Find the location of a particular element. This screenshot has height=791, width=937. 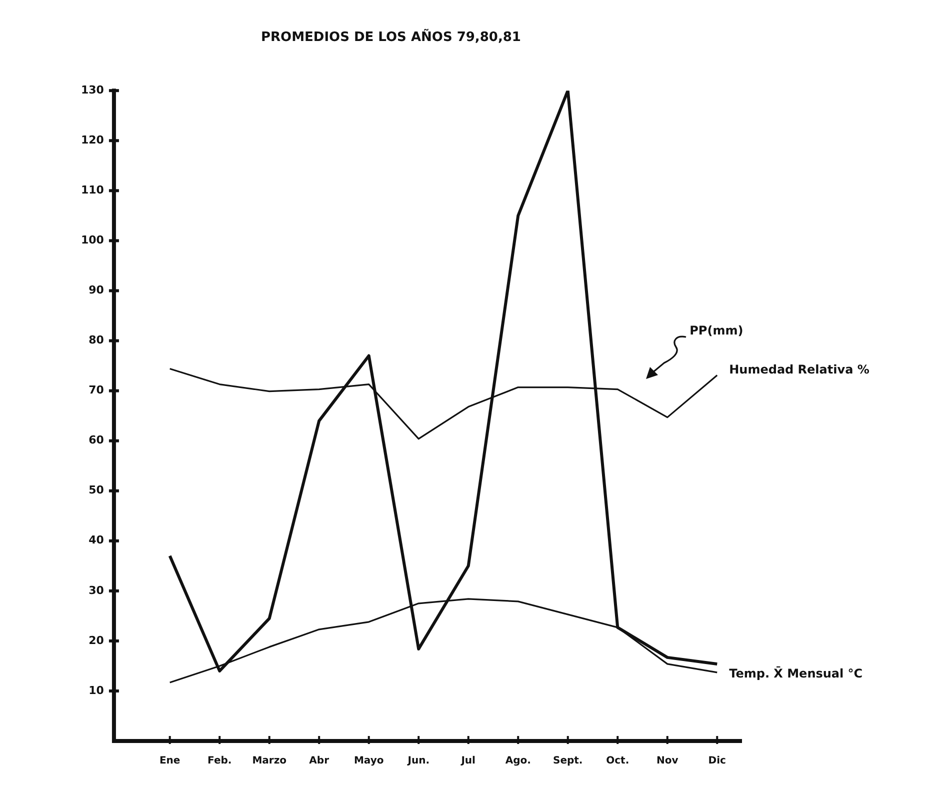

y-tick-label: 40 is located at coordinates (96, 540).